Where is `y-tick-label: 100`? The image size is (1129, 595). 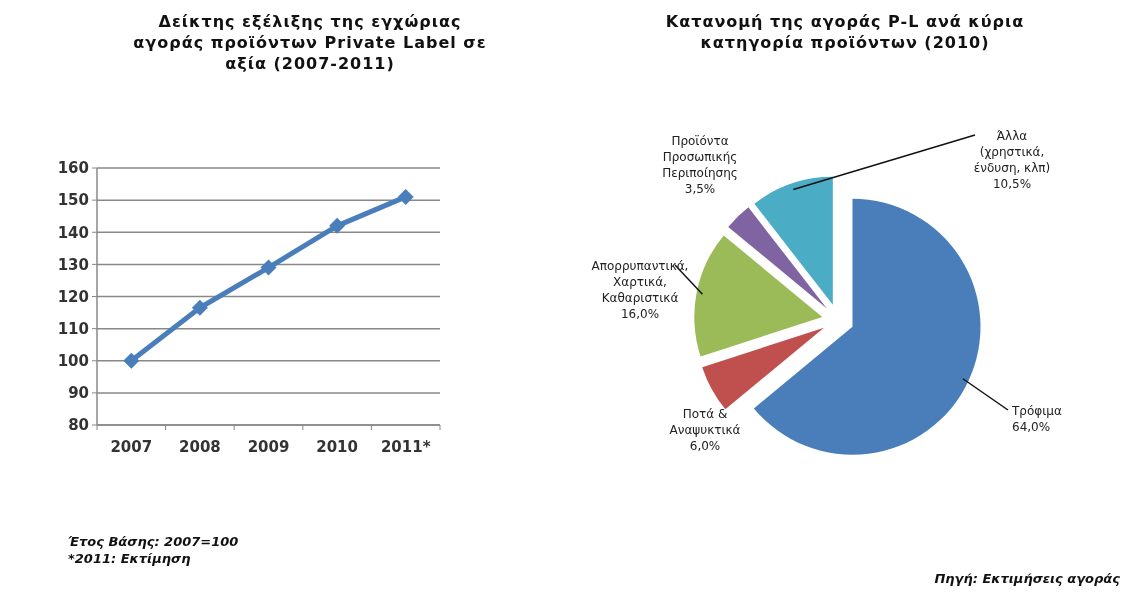 y-tick-label: 100 is located at coordinates (73, 361).